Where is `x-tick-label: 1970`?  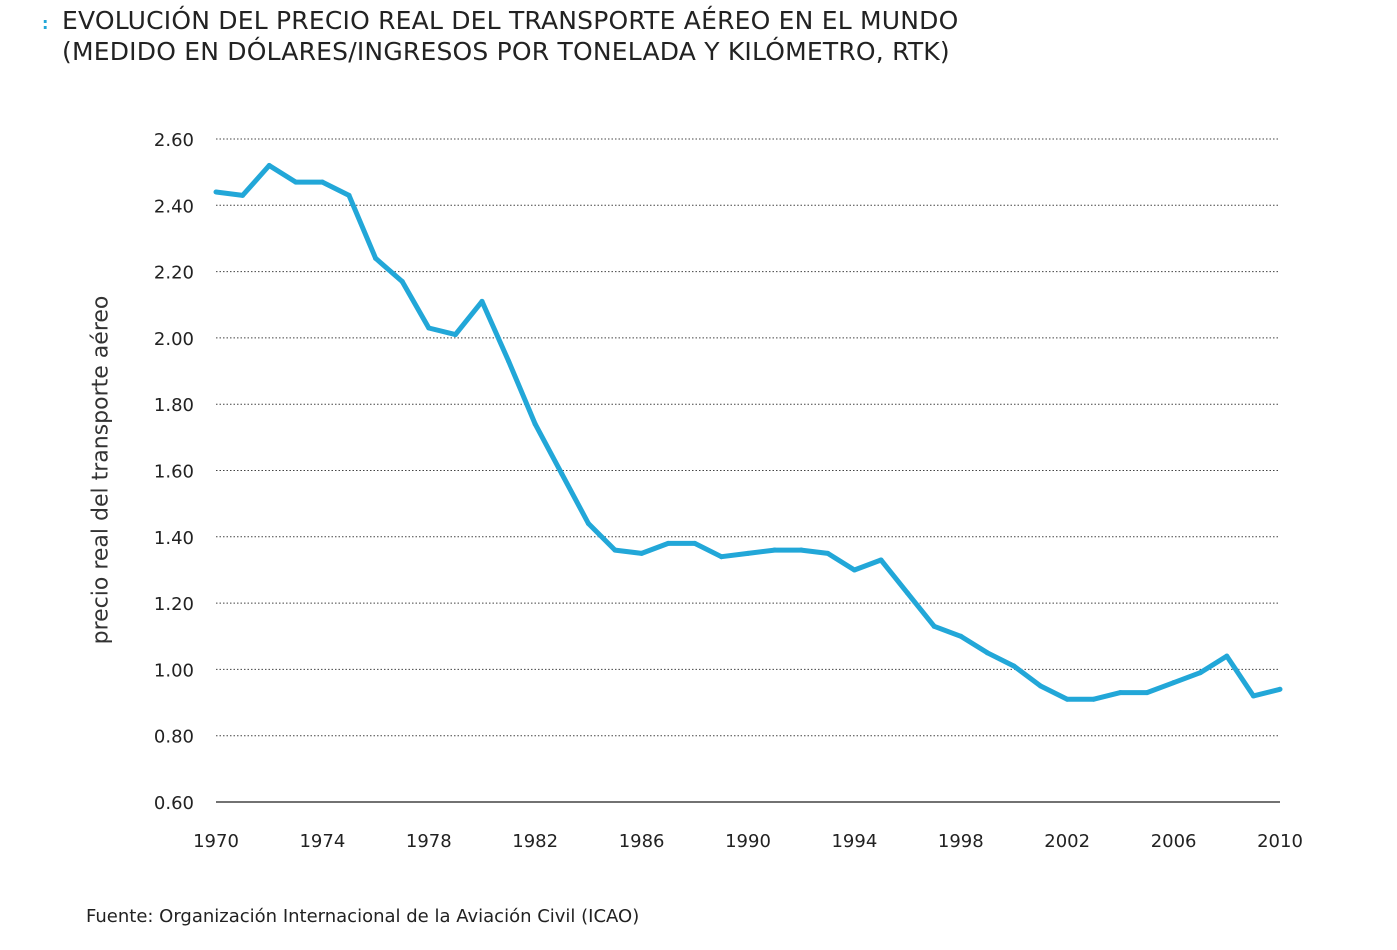 x-tick-label: 1970 is located at coordinates (216, 841).